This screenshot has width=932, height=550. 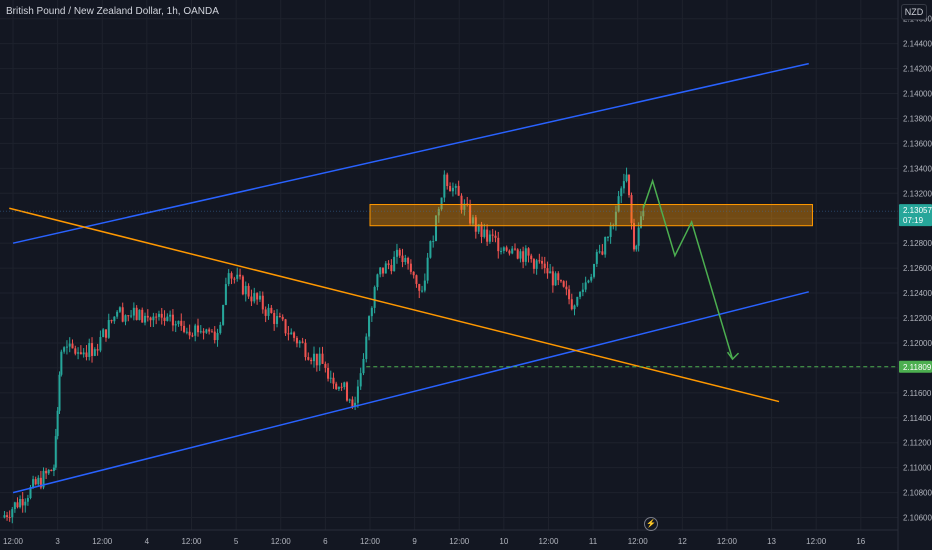 What do you see at coordinates (917, 293) in the screenshot?
I see `price-tick-label: 2.12400` at bounding box center [917, 293].